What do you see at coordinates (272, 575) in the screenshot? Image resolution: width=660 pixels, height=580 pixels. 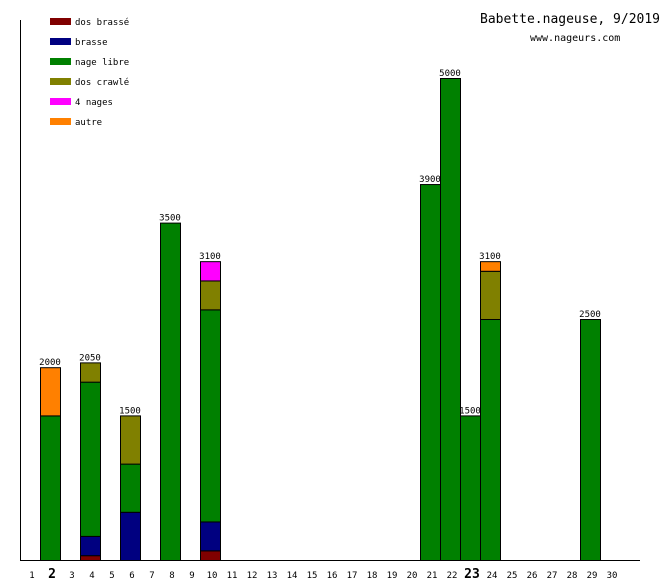 I see `x-tick-label: 13` at bounding box center [272, 575].